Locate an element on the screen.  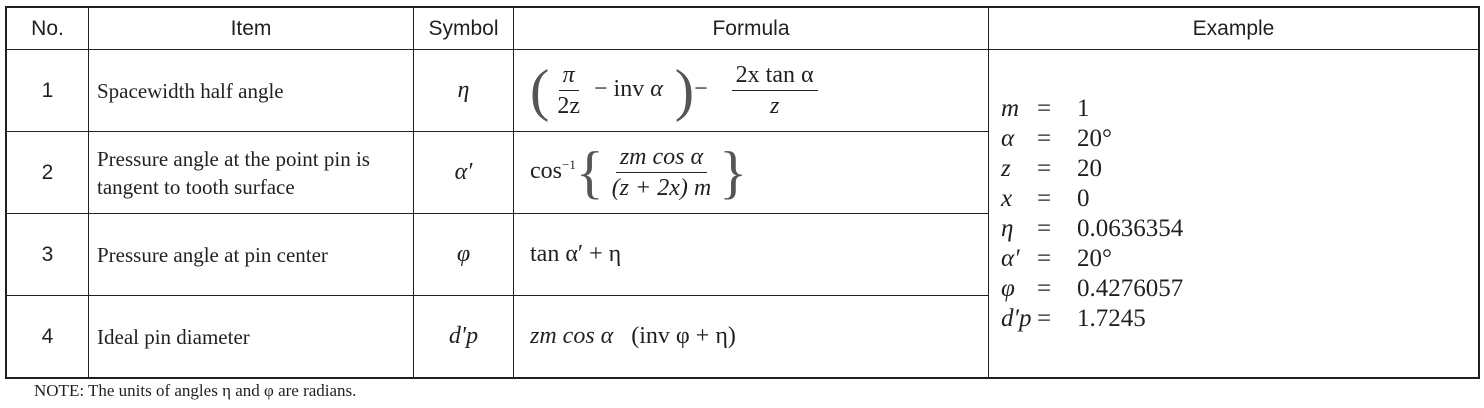
example-value: 0 is located at coordinates (1083, 198).